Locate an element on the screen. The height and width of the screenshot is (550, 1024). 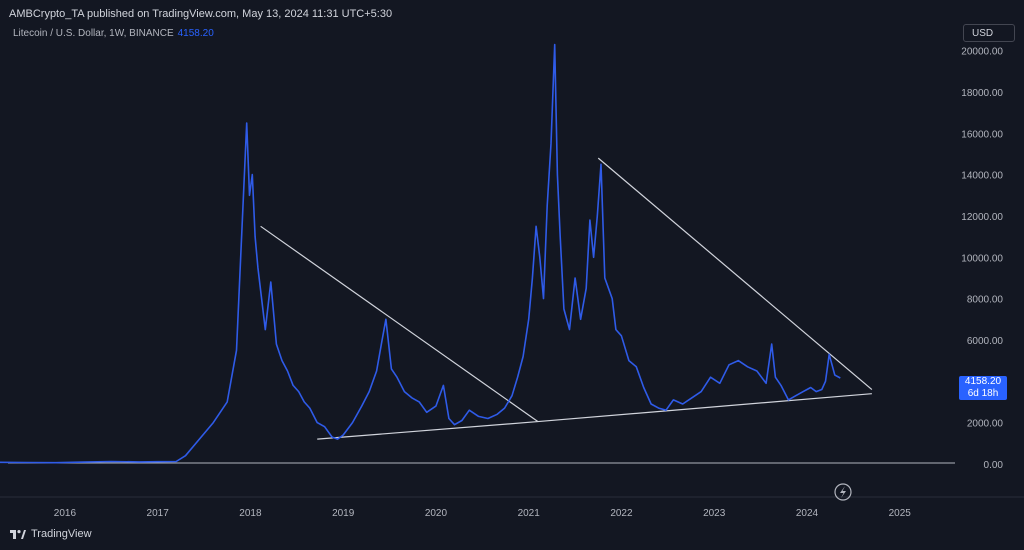
x-tick-label: 2023 is located at coordinates (714, 513).